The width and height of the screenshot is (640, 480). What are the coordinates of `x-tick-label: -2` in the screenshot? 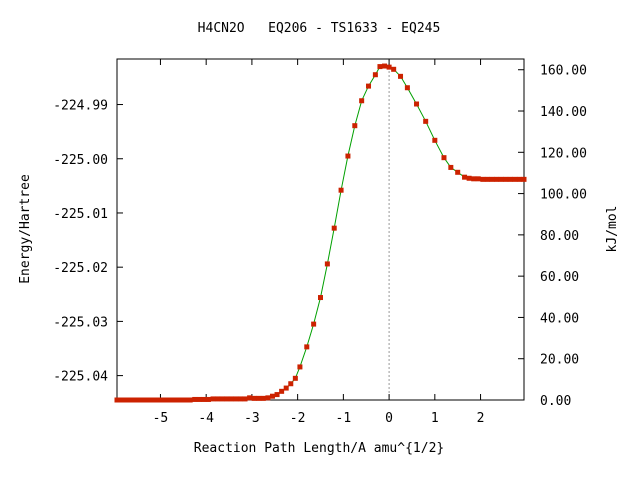 It's located at (298, 418).